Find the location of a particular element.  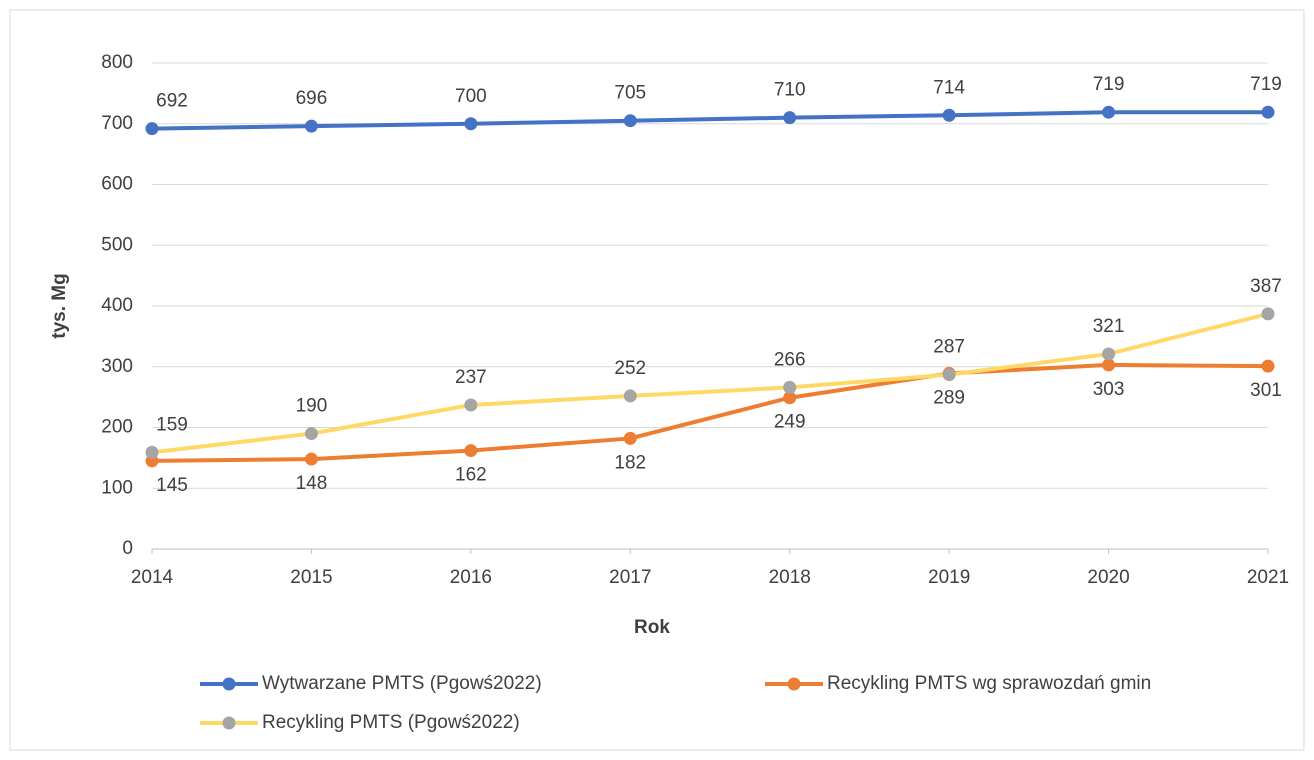

data-label: 159 is located at coordinates (172, 424).